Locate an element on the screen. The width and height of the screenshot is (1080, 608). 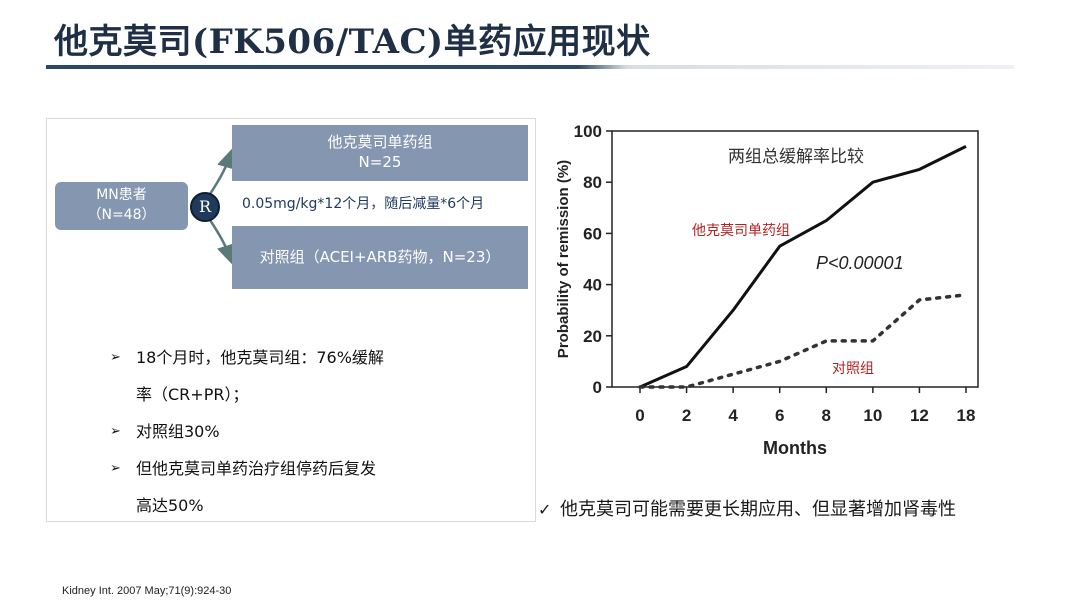
conclusion-text: 他克莫司可能需要更长期应用、但显著增加肾毒性 is located at coordinates (758, 509).